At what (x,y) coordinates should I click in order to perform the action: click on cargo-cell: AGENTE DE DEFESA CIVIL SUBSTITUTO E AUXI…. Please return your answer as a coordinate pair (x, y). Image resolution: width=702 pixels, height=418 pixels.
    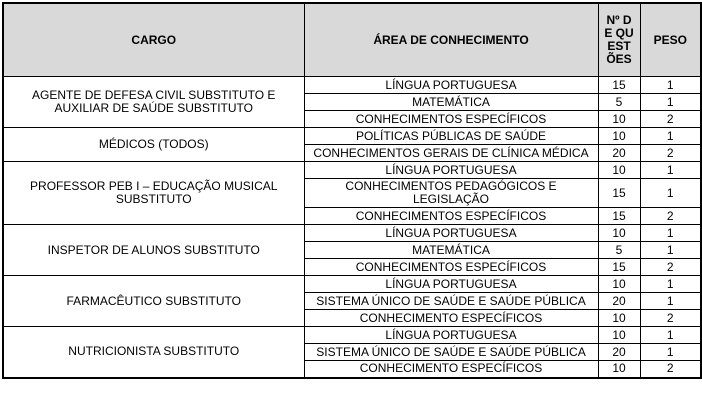
    Looking at the image, I should click on (153, 102).